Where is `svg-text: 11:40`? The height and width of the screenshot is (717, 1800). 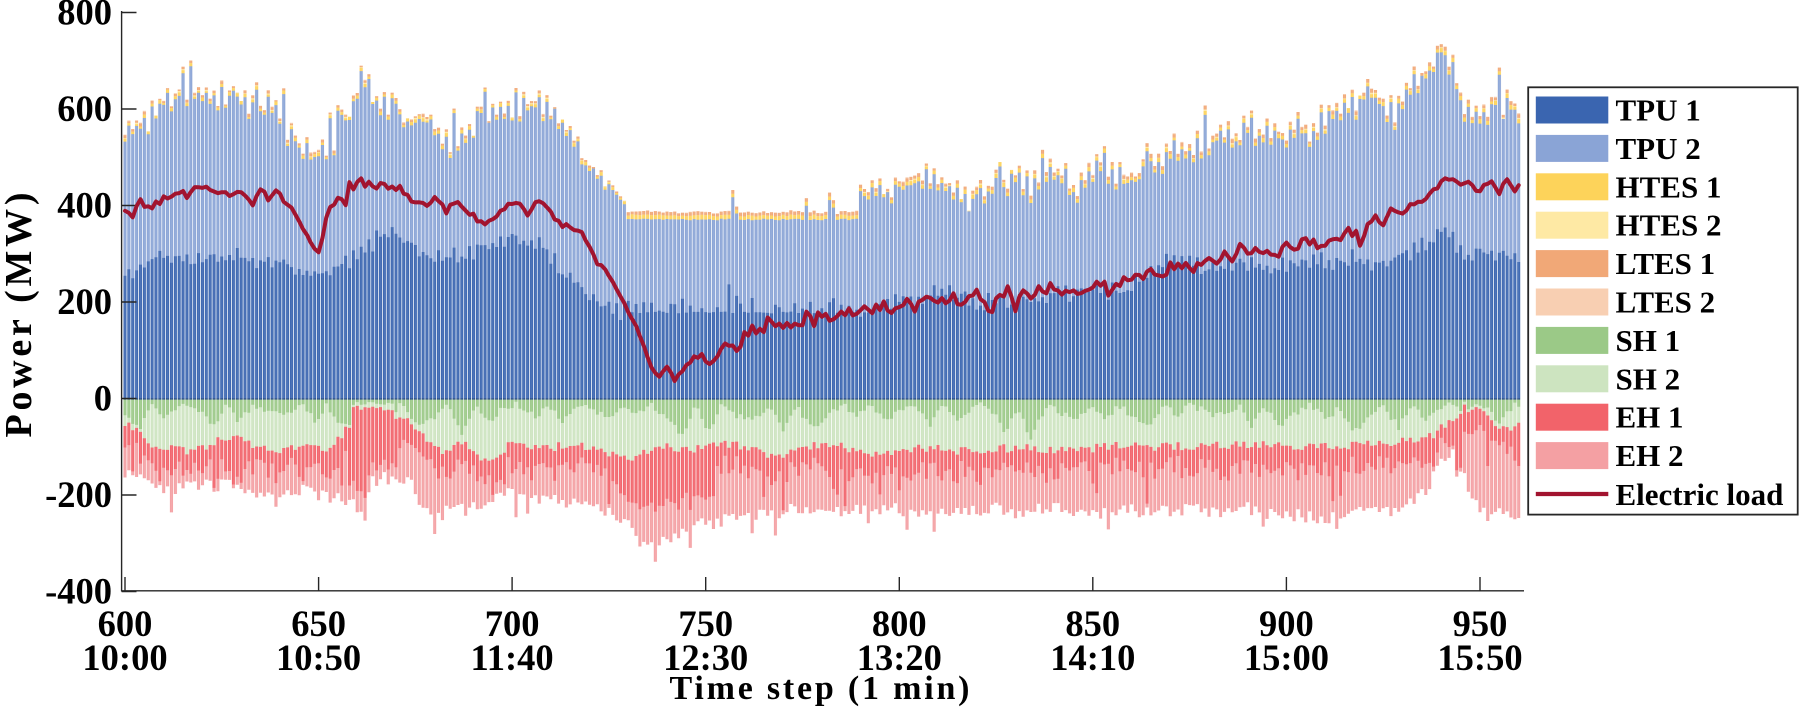
svg-text: 11:40 is located at coordinates (512, 657).